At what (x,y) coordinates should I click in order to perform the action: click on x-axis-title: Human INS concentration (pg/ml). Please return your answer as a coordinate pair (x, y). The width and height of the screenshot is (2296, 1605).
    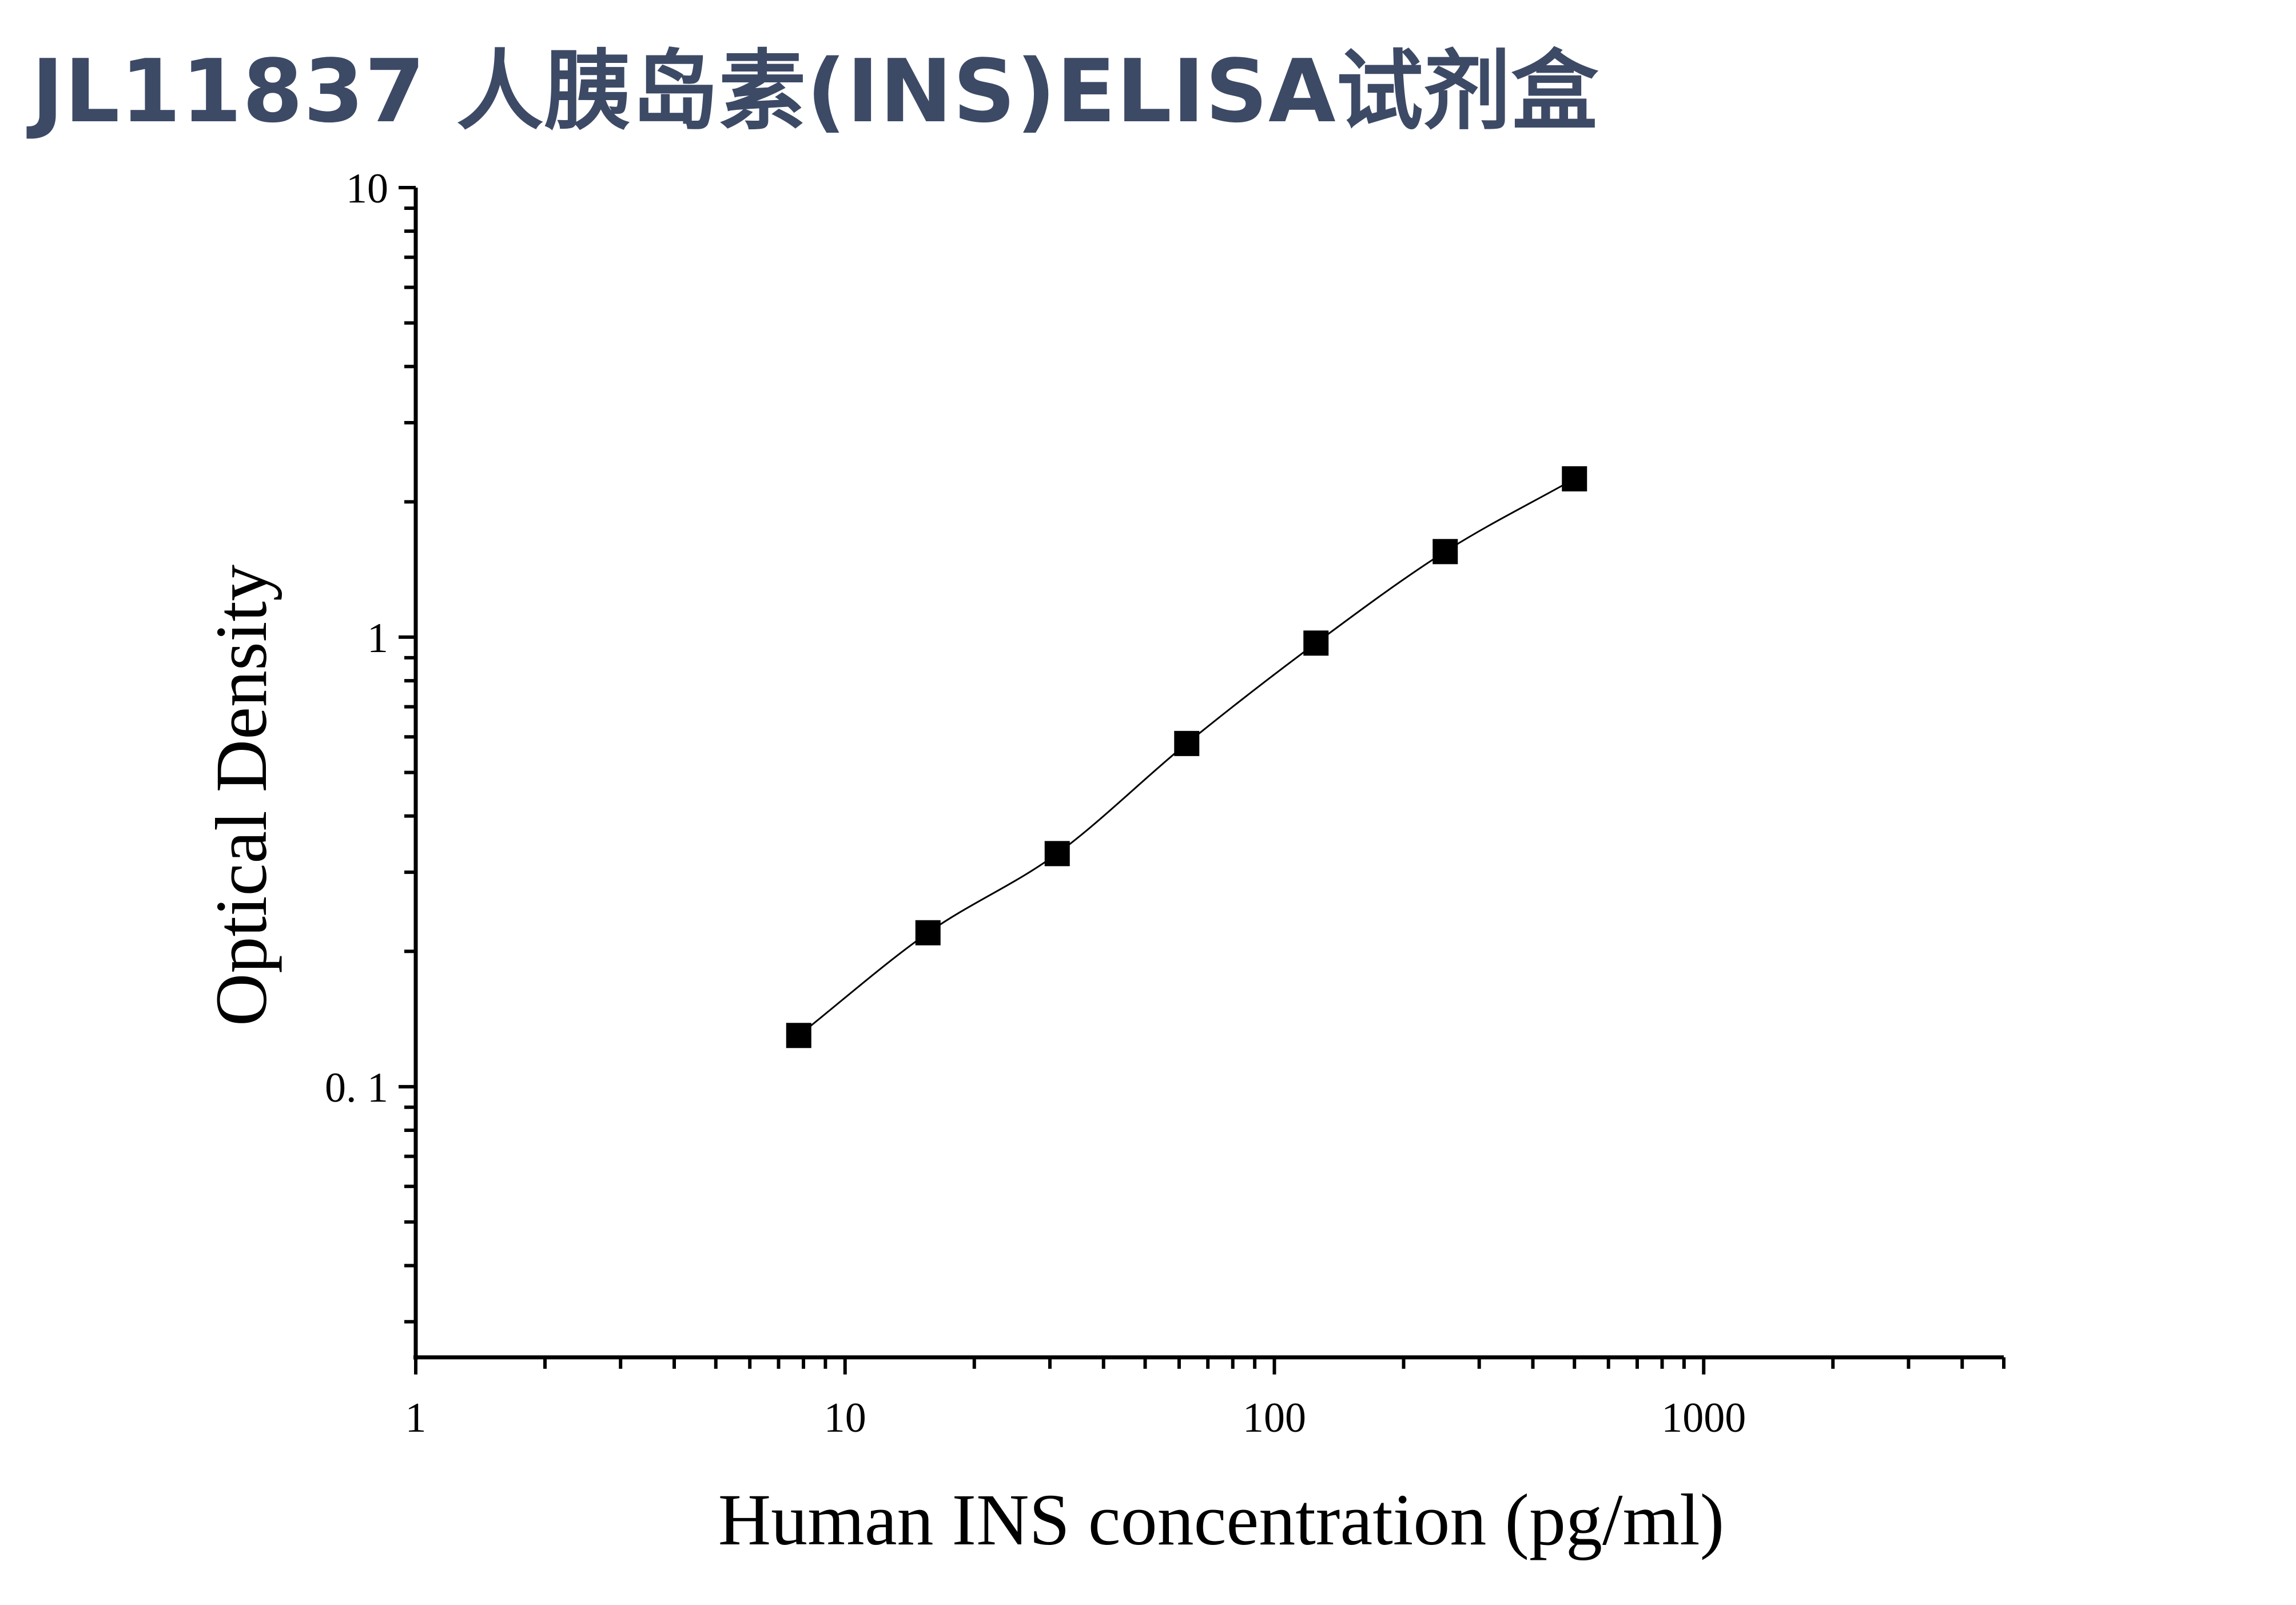
    Looking at the image, I should click on (1222, 1519).